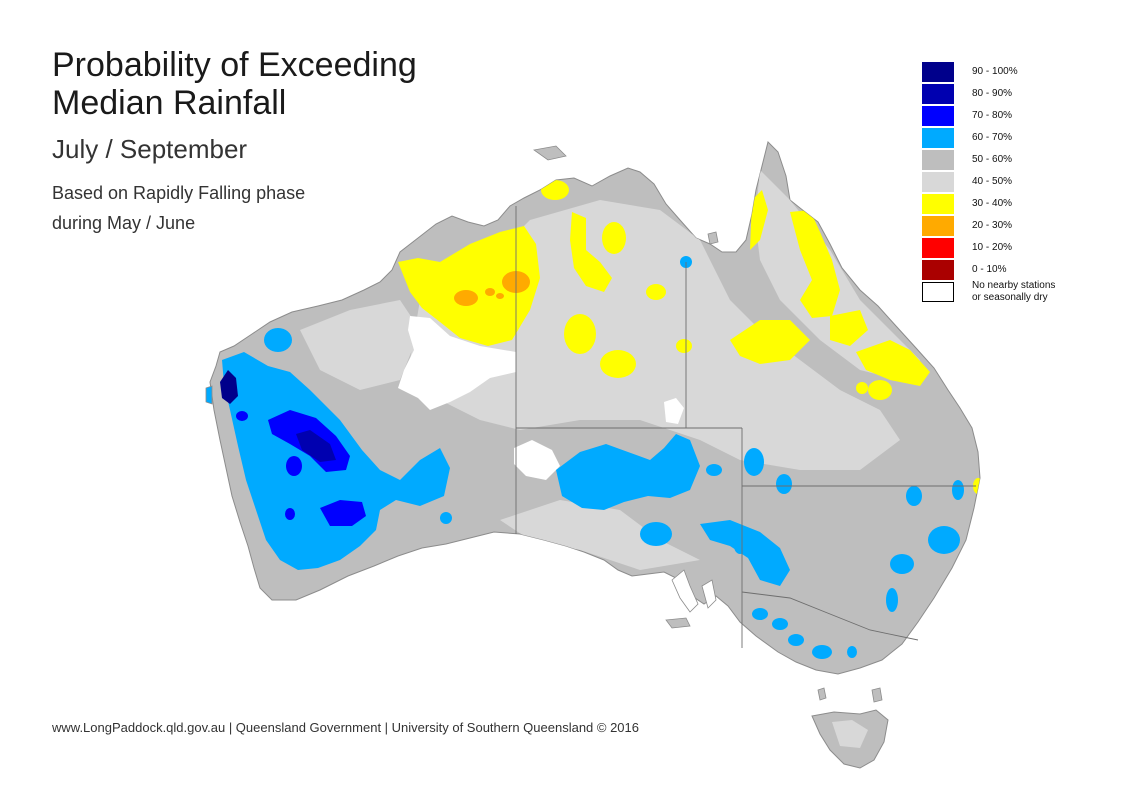  I want to click on legend-label: 50 - 60%, so click(992, 159).